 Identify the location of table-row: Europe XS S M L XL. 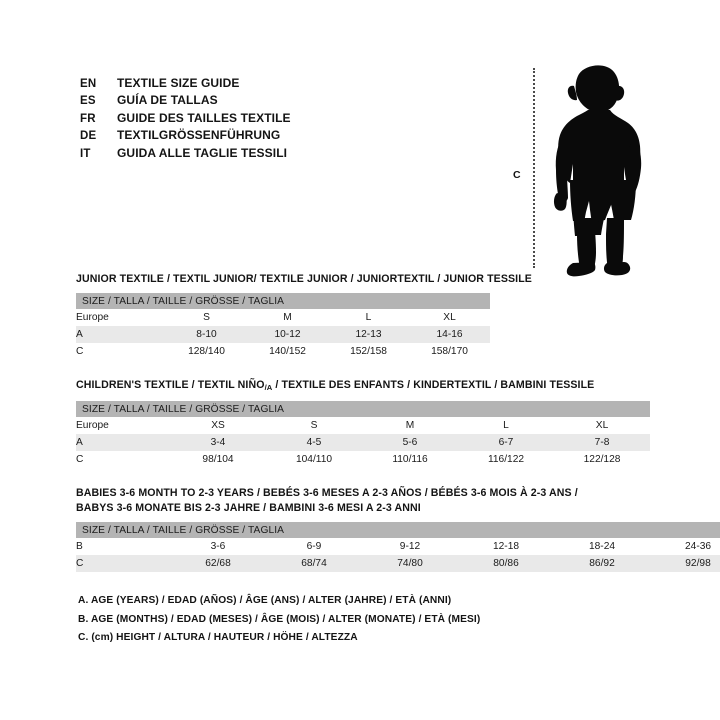
(363, 425).